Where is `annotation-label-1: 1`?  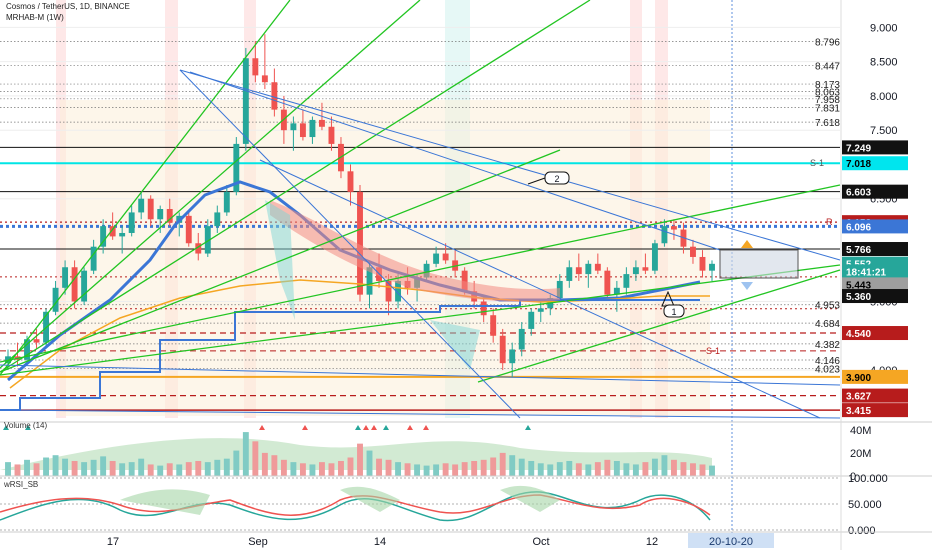 annotation-label-1: 1 is located at coordinates (673, 312).